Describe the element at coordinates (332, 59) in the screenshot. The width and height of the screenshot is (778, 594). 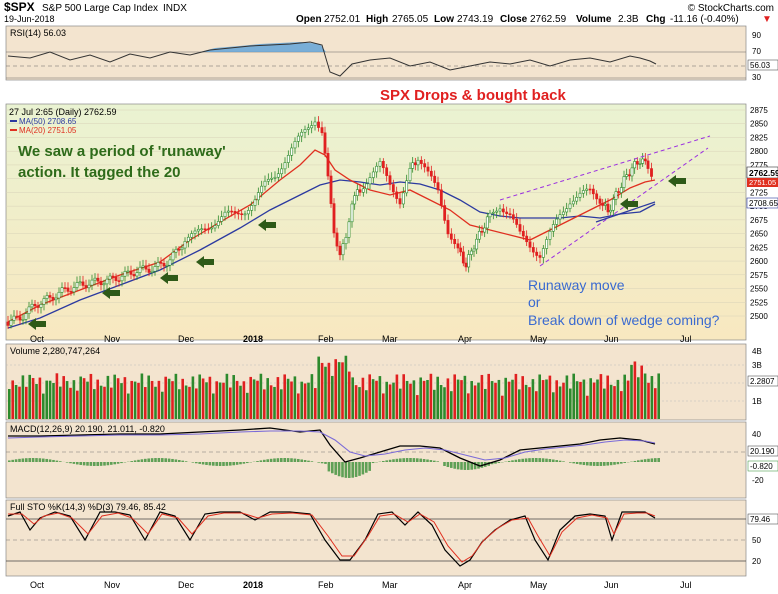
I see `rsi-line` at that location.